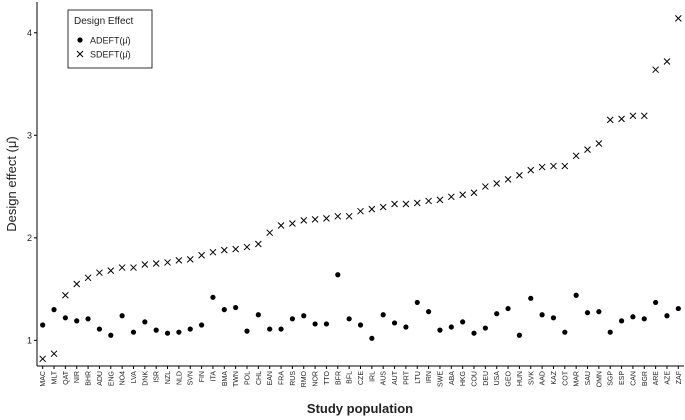 This screenshot has height=420, width=685. I want to click on x-tick-label: PRT, so click(406, 377).